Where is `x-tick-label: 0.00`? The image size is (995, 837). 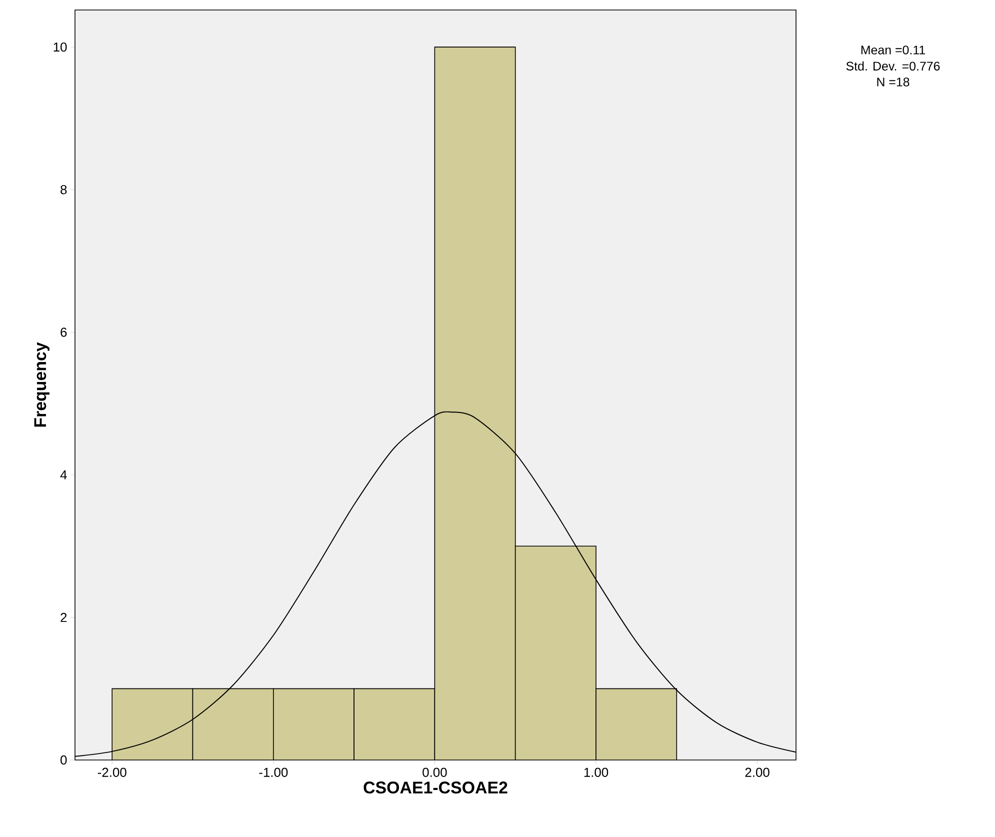 x-tick-label: 0.00 is located at coordinates (434, 772).